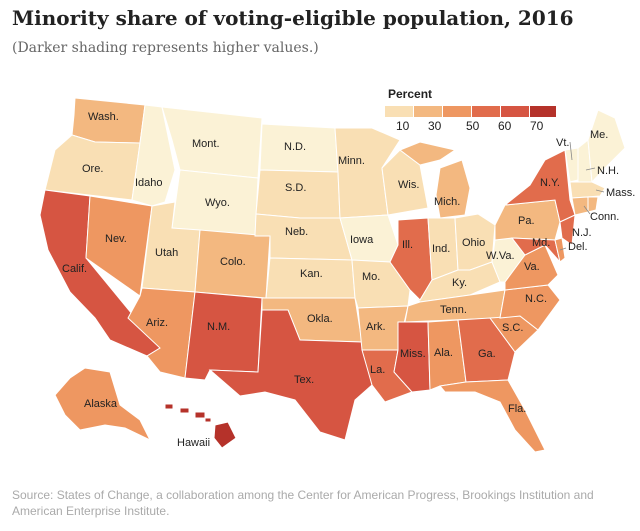 This screenshot has width=640, height=531. I want to click on label-nj: N.J., so click(582, 233).